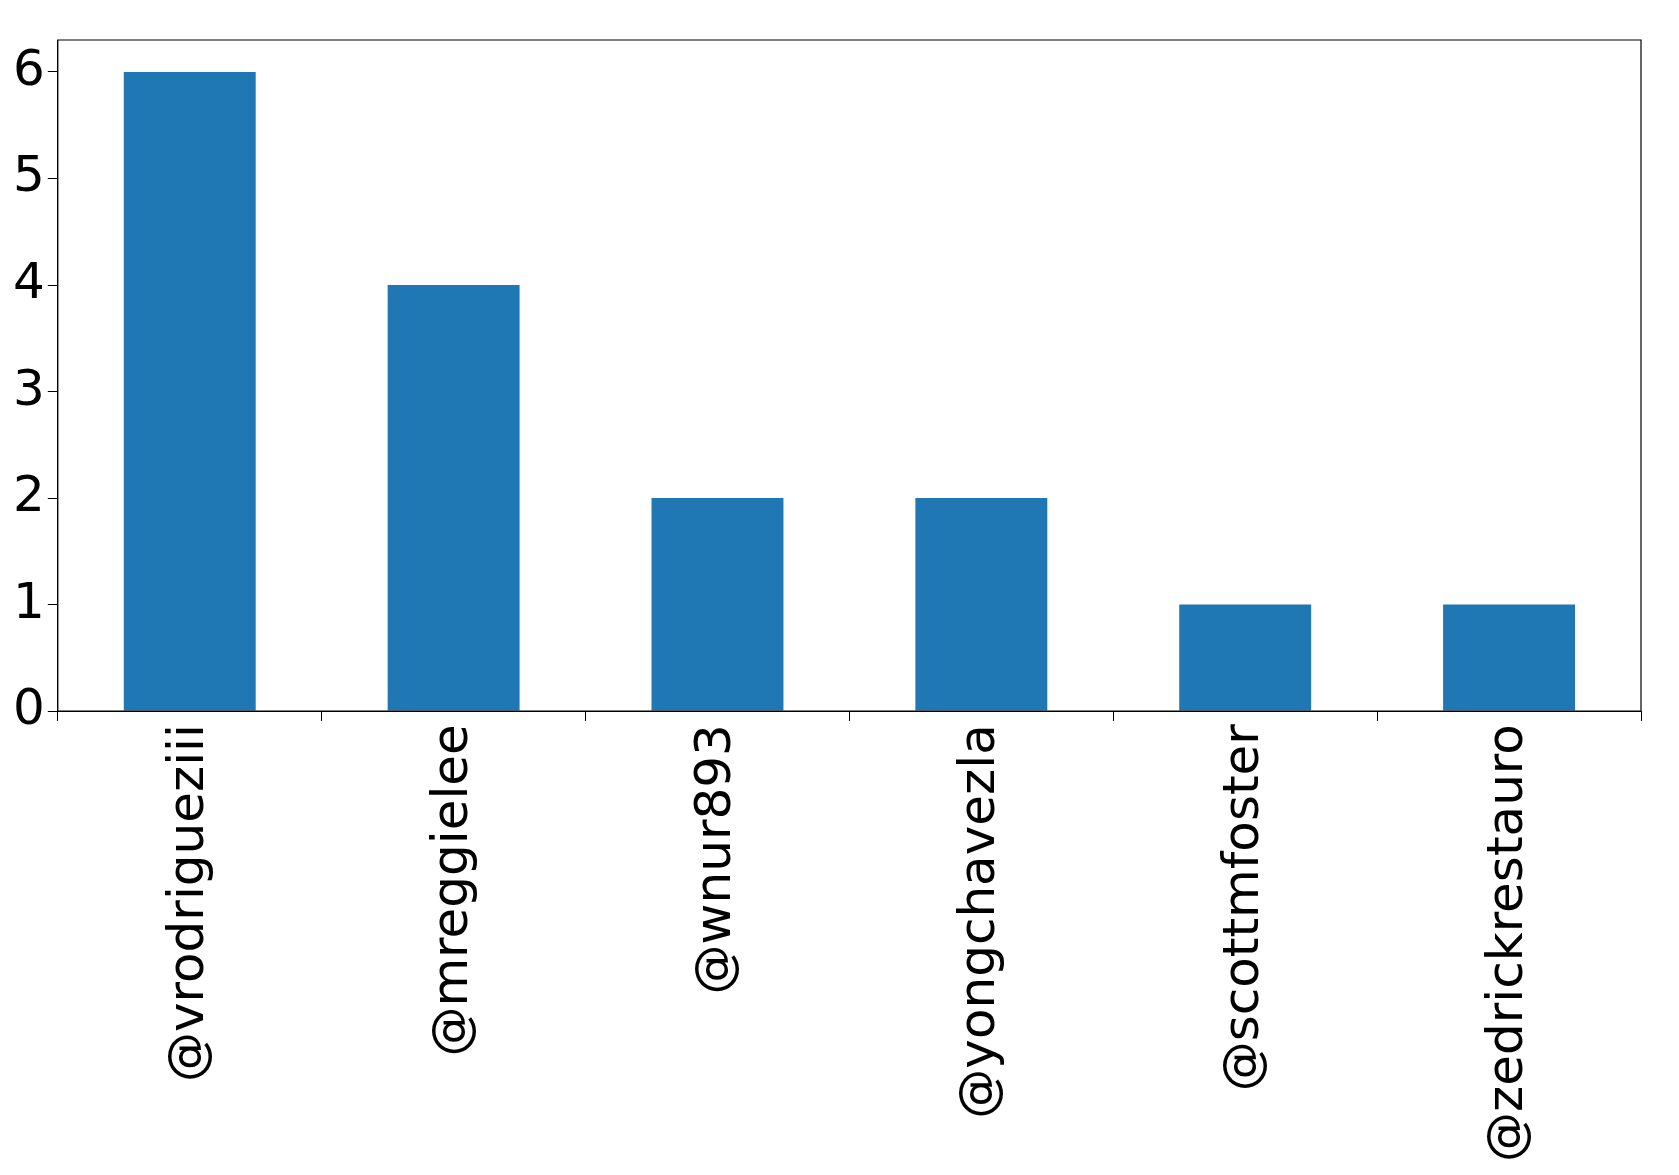 The image size is (1679, 1175). I want to click on y-tick-label: 6, so click(29, 67).